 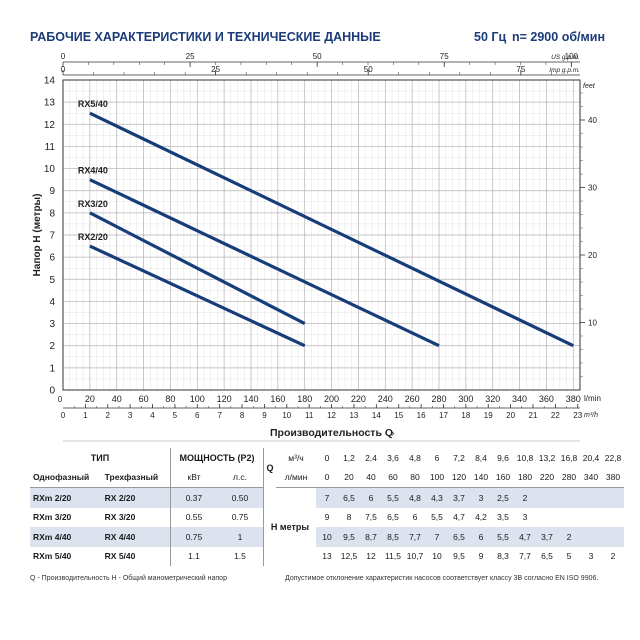 What do you see at coordinates (331, 433) in the screenshot?
I see `x-axis-label: Производительность Q` at bounding box center [331, 433].